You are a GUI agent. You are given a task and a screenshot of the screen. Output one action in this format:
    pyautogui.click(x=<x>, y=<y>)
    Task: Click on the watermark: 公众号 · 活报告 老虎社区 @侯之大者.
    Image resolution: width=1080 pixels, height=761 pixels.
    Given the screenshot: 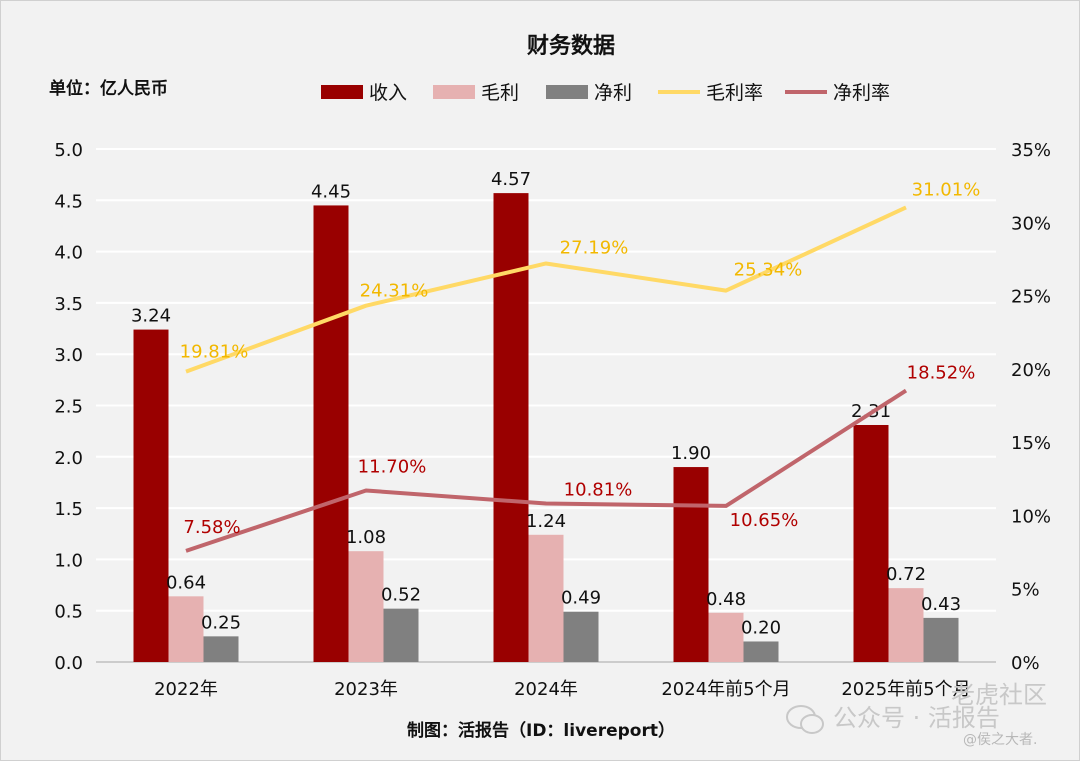 What is the action you would take?
    pyautogui.click(x=916, y=714)
    